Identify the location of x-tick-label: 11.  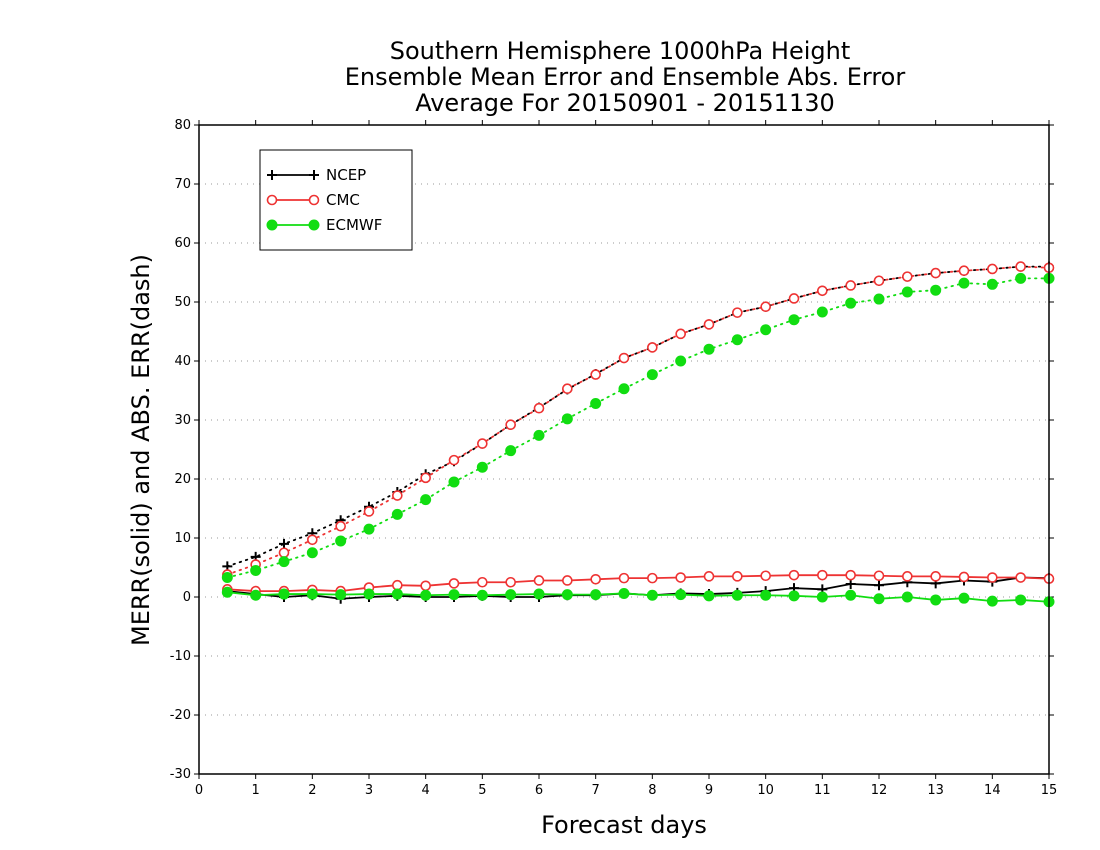
(822, 790).